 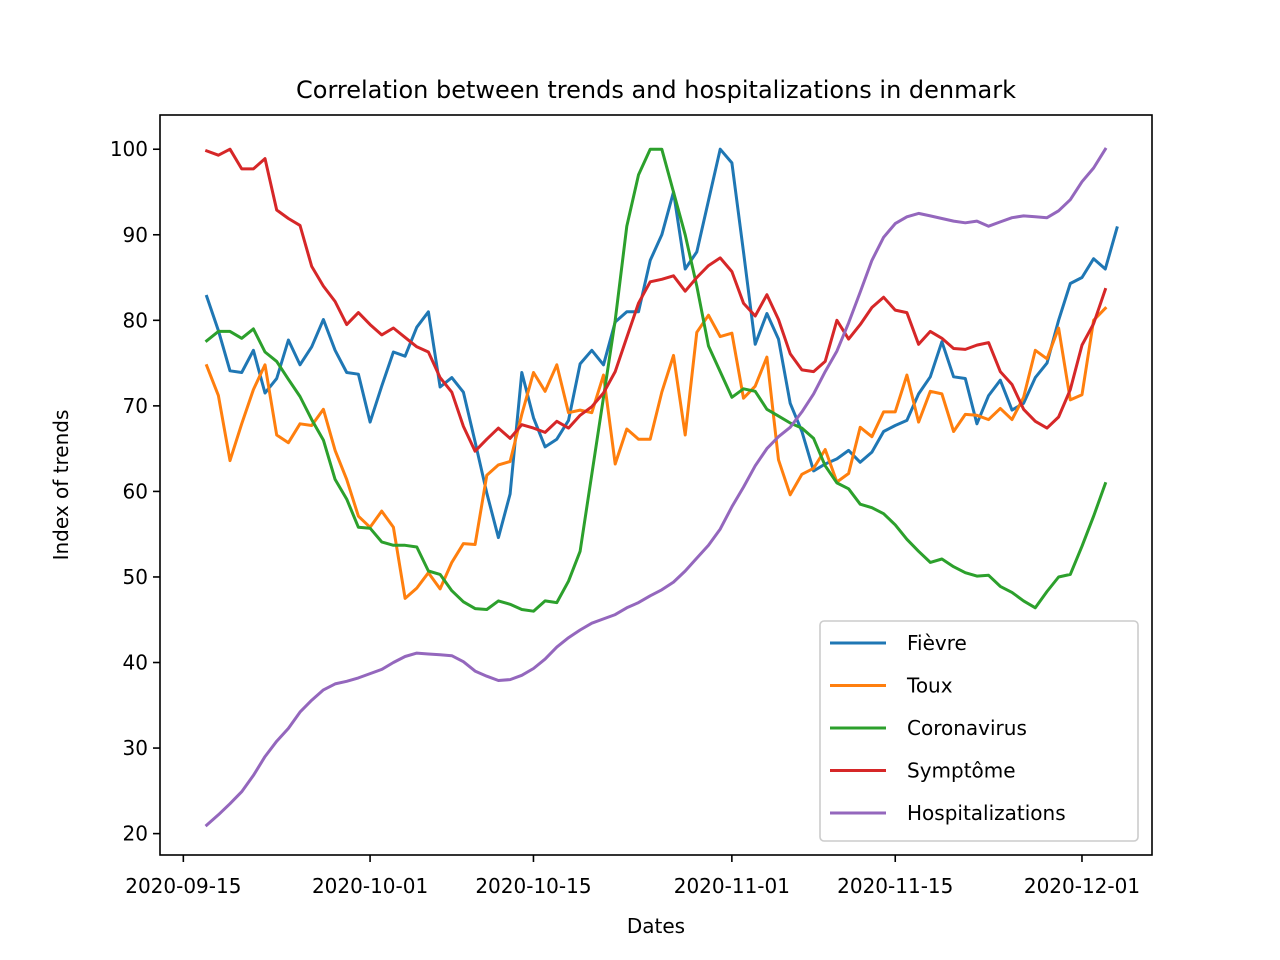 I want to click on y-tick-label: 60, so click(x=135, y=491).